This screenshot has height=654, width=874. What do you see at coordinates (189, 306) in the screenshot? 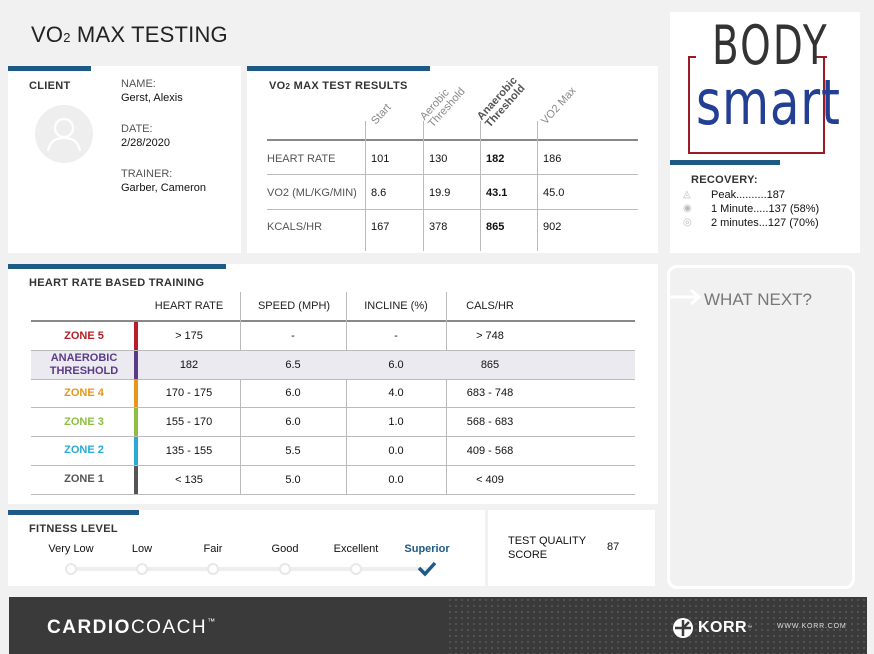
I see `col-heart-rate: HEART RATE` at bounding box center [189, 306].